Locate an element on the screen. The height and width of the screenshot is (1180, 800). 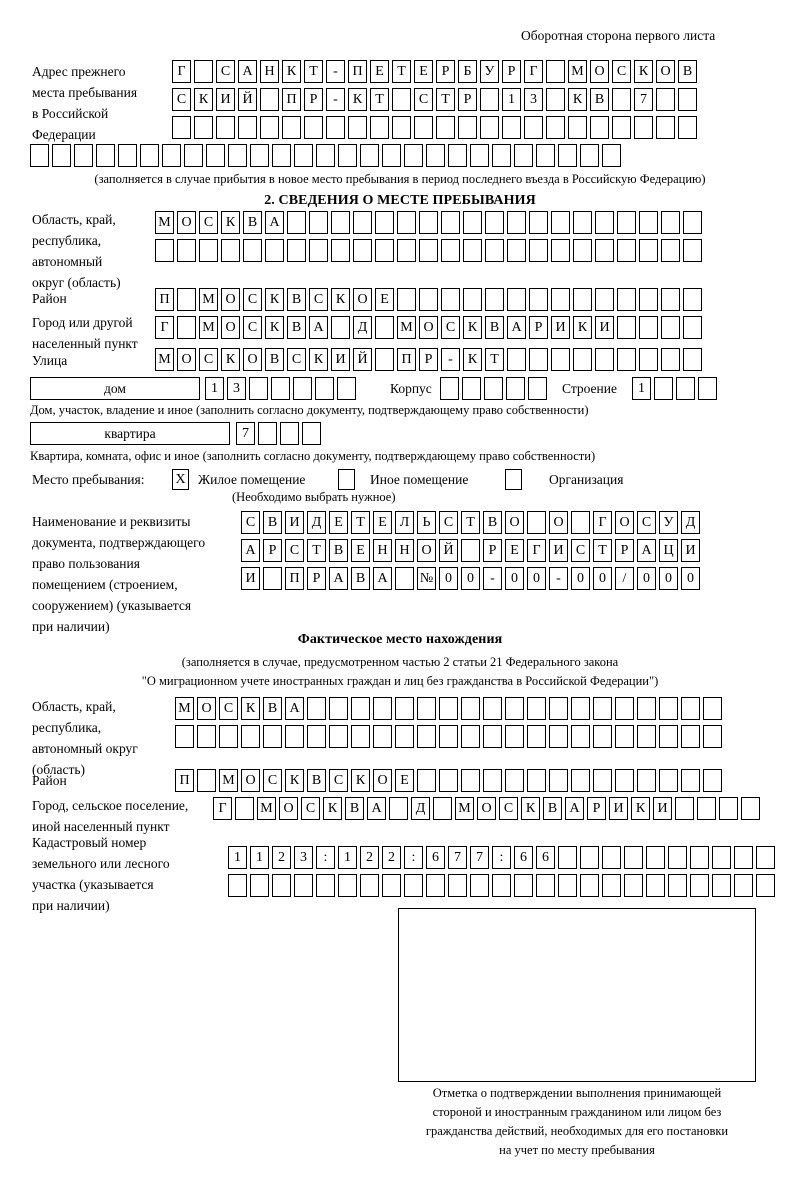
s2-district-cell-6: К is located at coordinates (274, 299).